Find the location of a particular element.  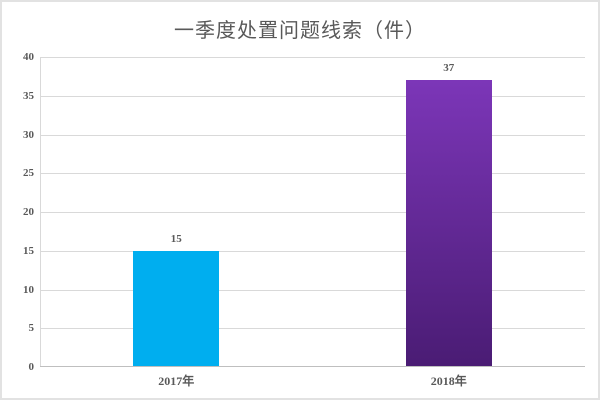

y-tick-label: 15 is located at coordinates (28, 250).